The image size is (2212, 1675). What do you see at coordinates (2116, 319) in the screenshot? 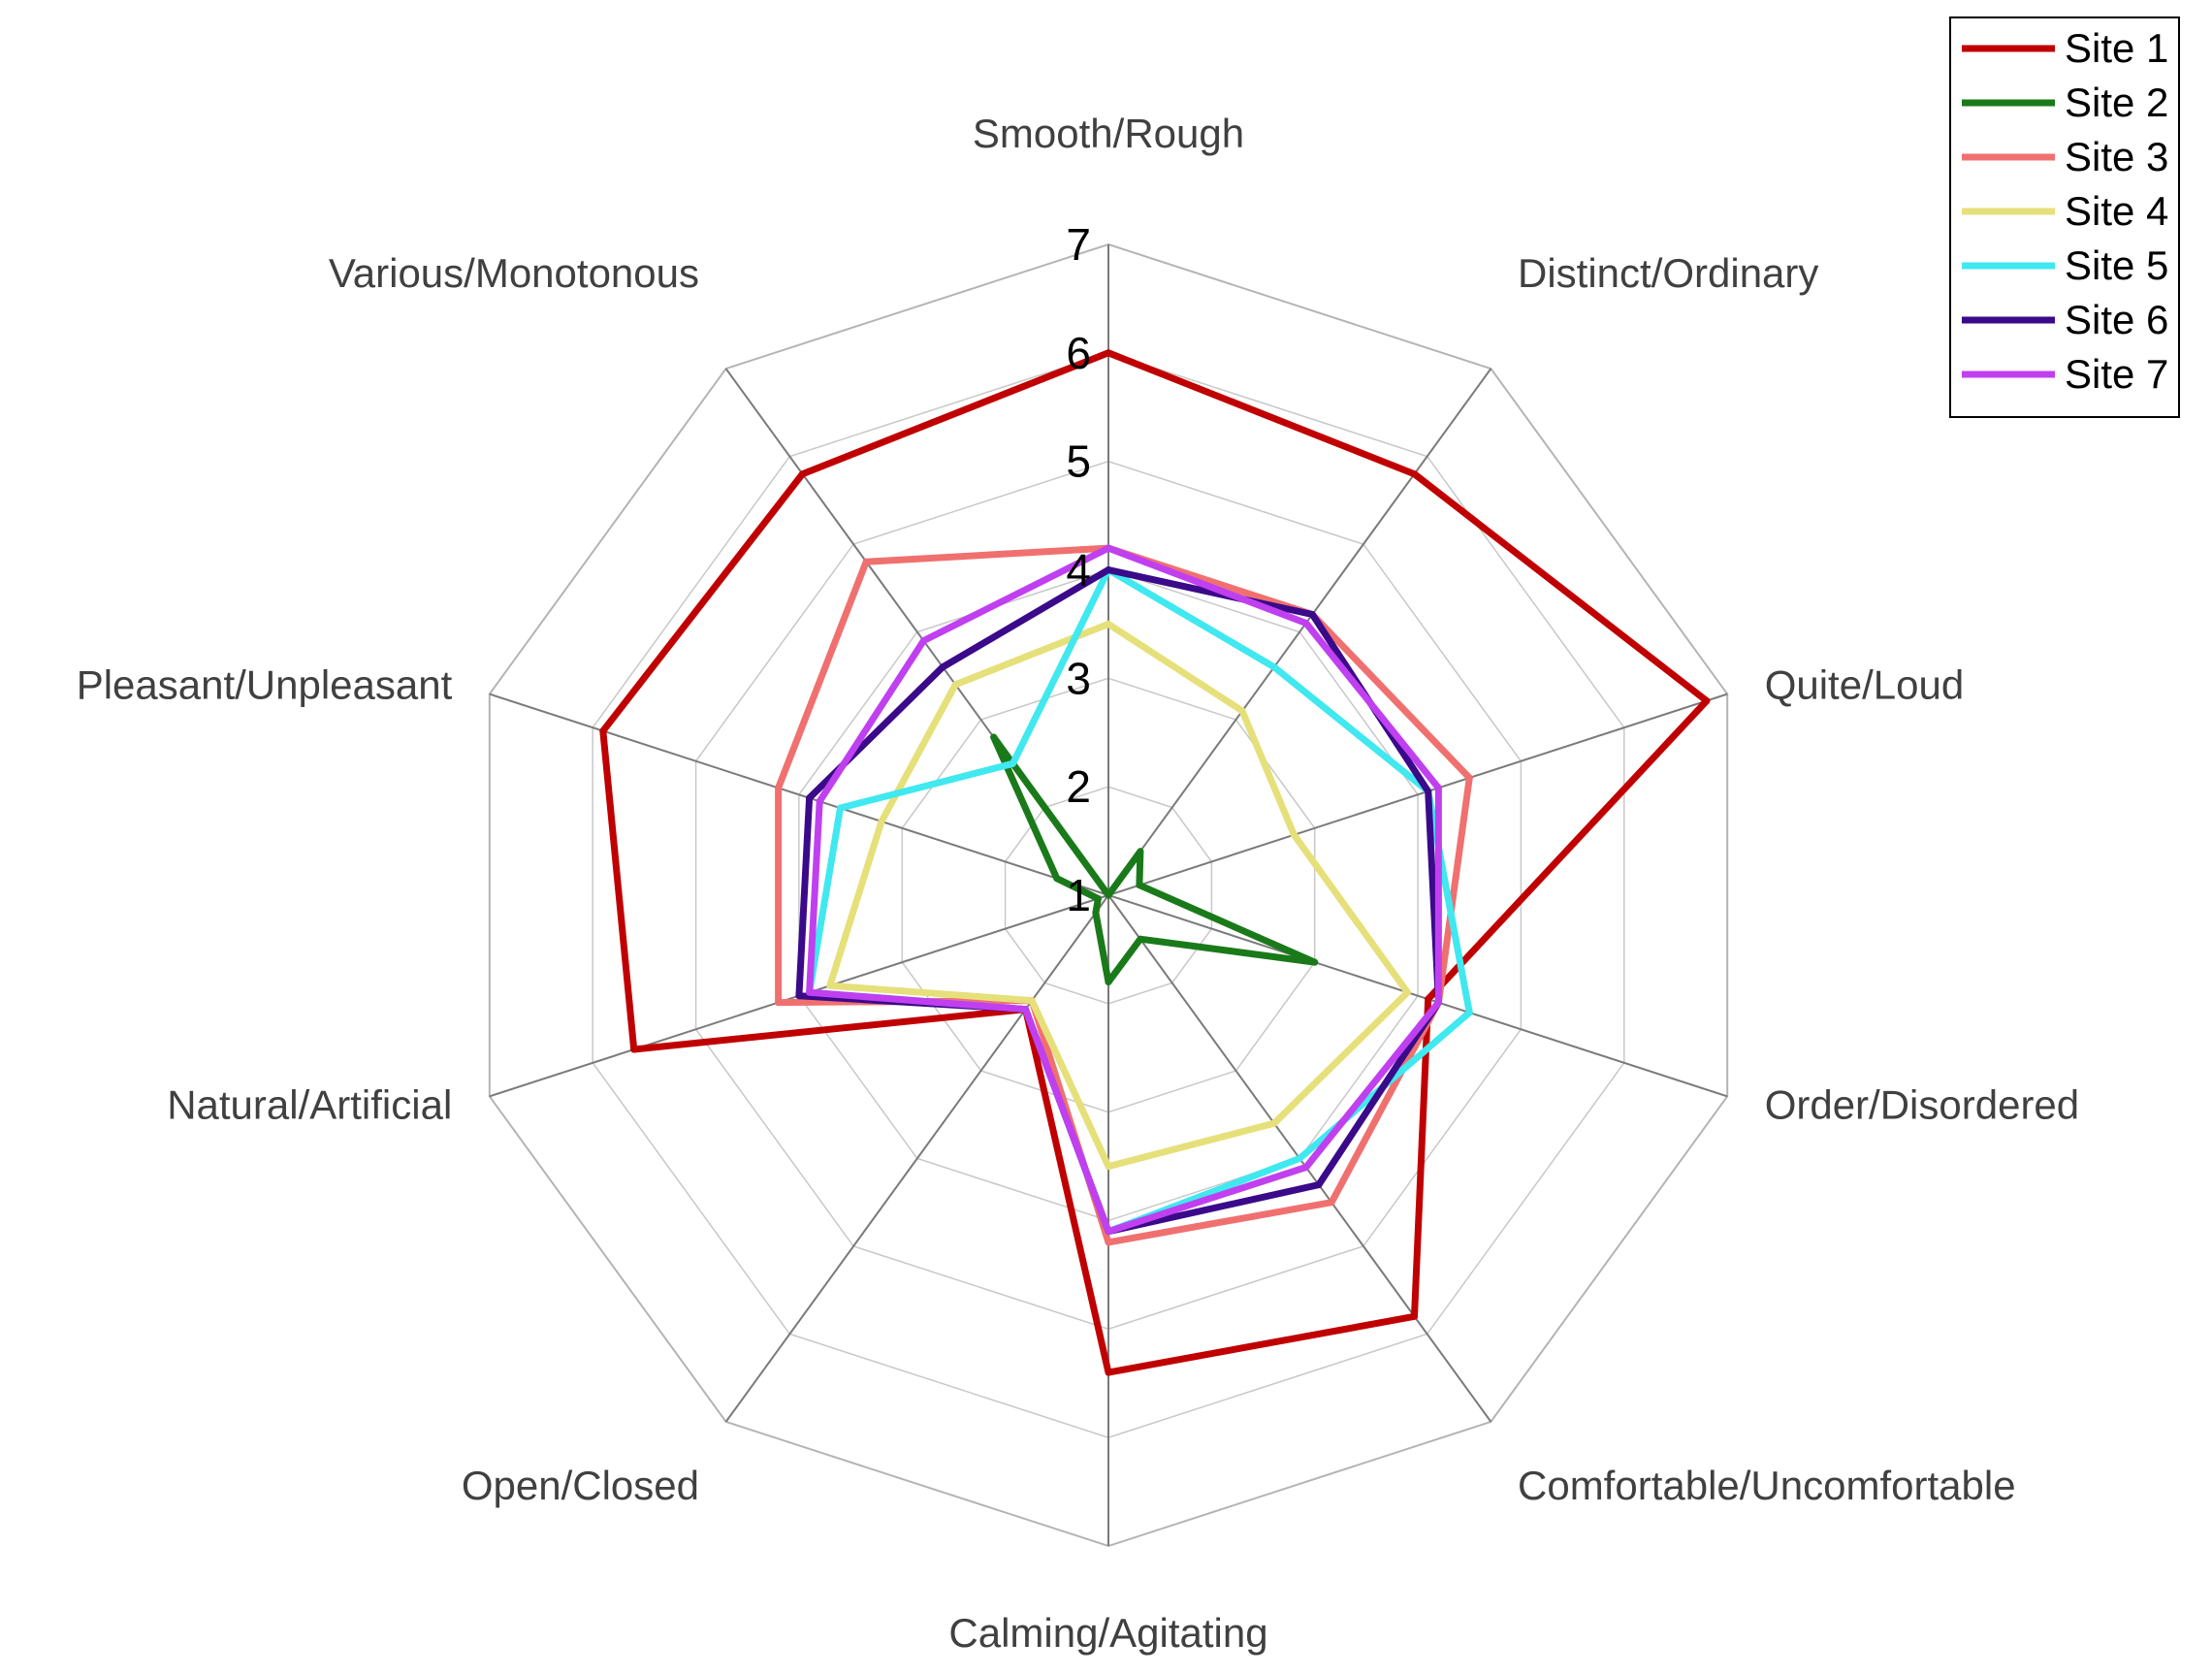
I see `legend-label: Site 6` at bounding box center [2116, 319].